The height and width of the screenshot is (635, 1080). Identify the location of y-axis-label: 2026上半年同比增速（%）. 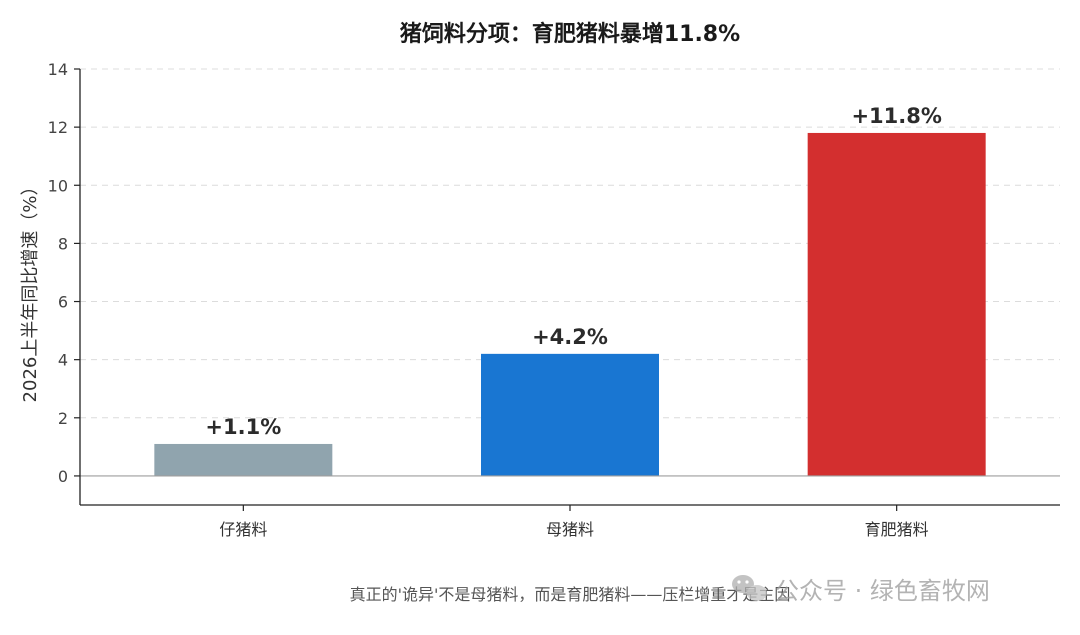
(30, 290).